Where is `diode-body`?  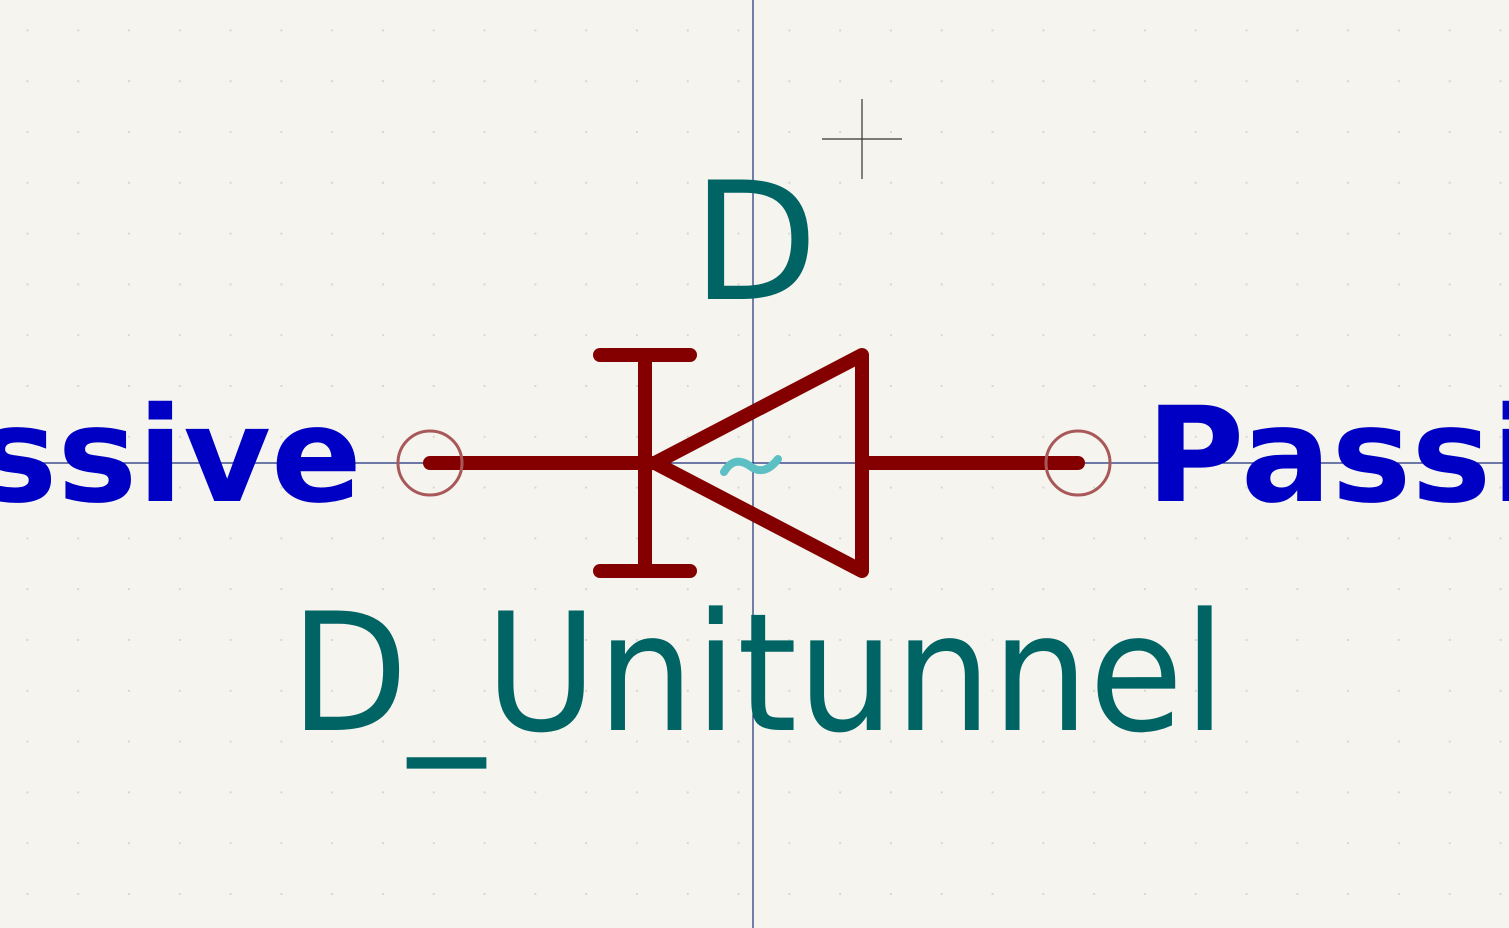 diode-body is located at coordinates (731, 463).